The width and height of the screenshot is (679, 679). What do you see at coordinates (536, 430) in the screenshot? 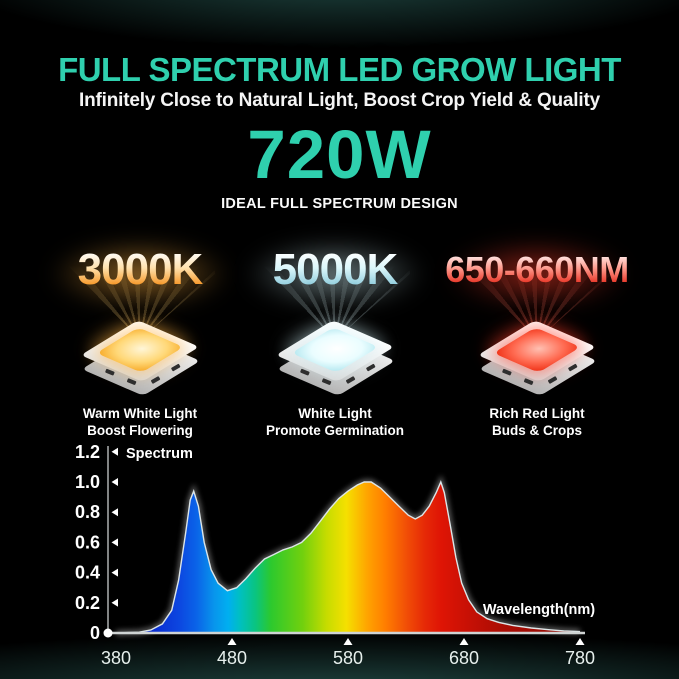
I see `caption-line2: Buds & Crops` at bounding box center [536, 430].